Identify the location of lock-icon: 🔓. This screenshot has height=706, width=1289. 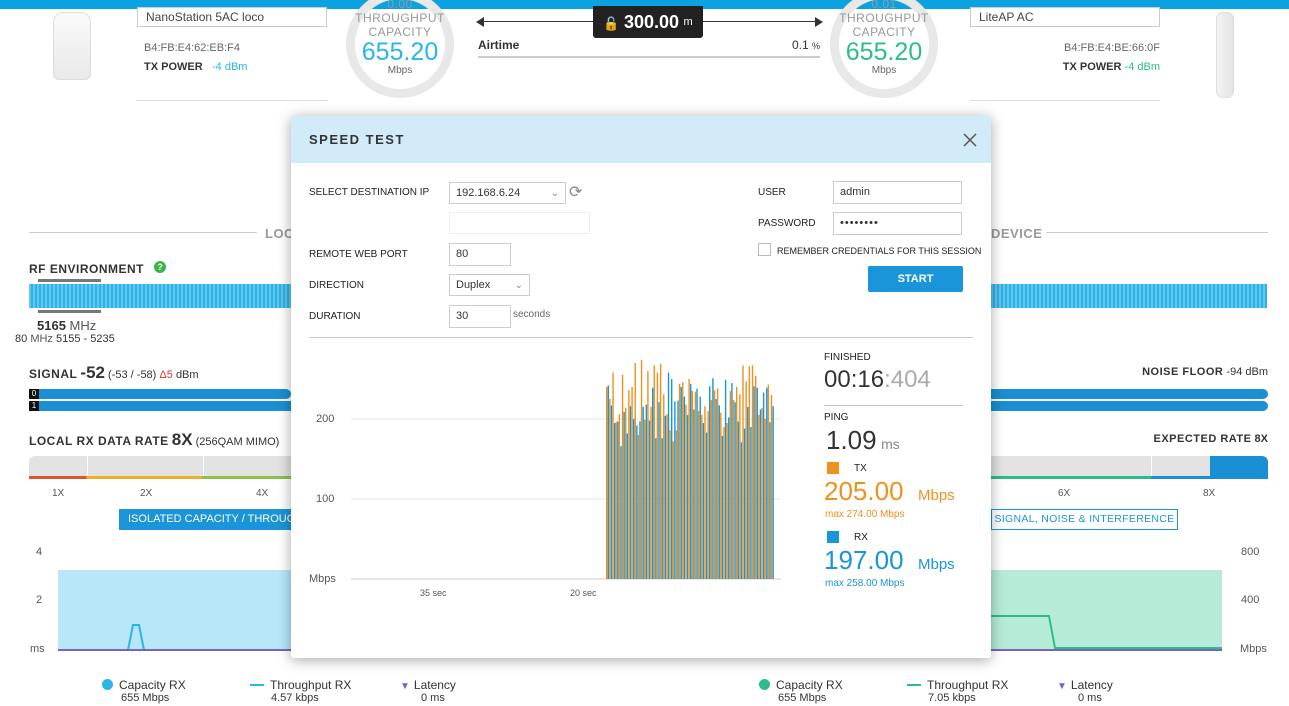
(611, 23).